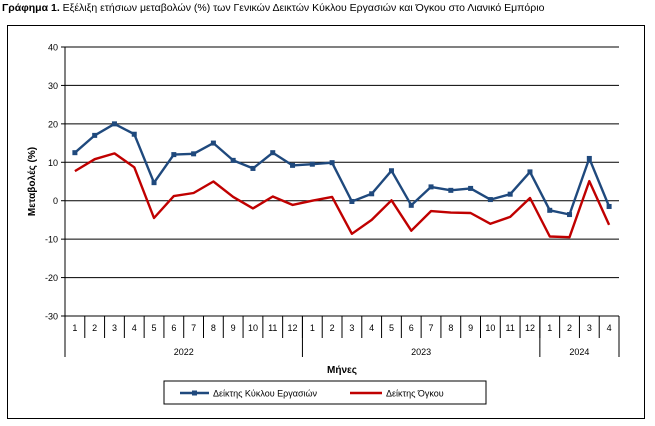 The height and width of the screenshot is (426, 655). Describe the element at coordinates (32, 181) in the screenshot. I see `y-axis-title: Μεταβολές (%)` at that location.